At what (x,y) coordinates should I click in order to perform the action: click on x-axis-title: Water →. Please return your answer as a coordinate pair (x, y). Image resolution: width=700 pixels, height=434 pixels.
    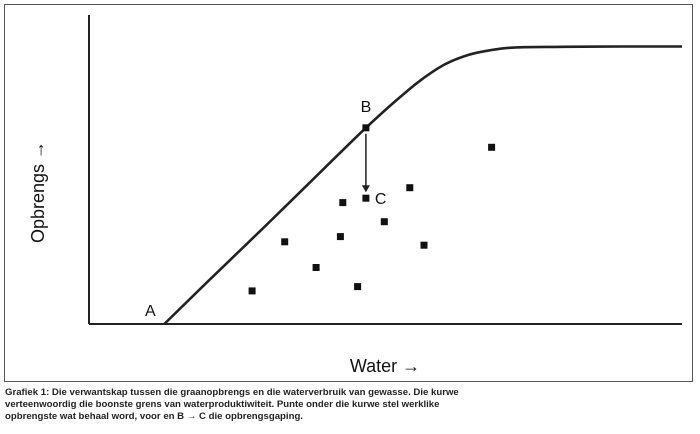
    Looking at the image, I should click on (385, 366).